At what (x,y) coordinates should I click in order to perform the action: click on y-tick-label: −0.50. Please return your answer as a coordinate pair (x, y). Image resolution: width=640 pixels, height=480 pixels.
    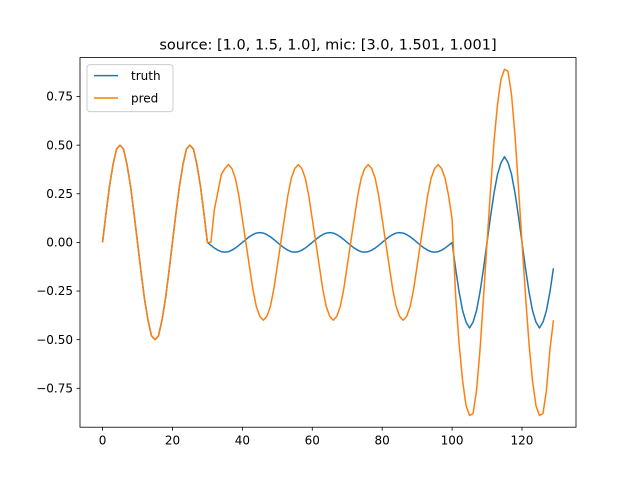
    Looking at the image, I should click on (54, 340).